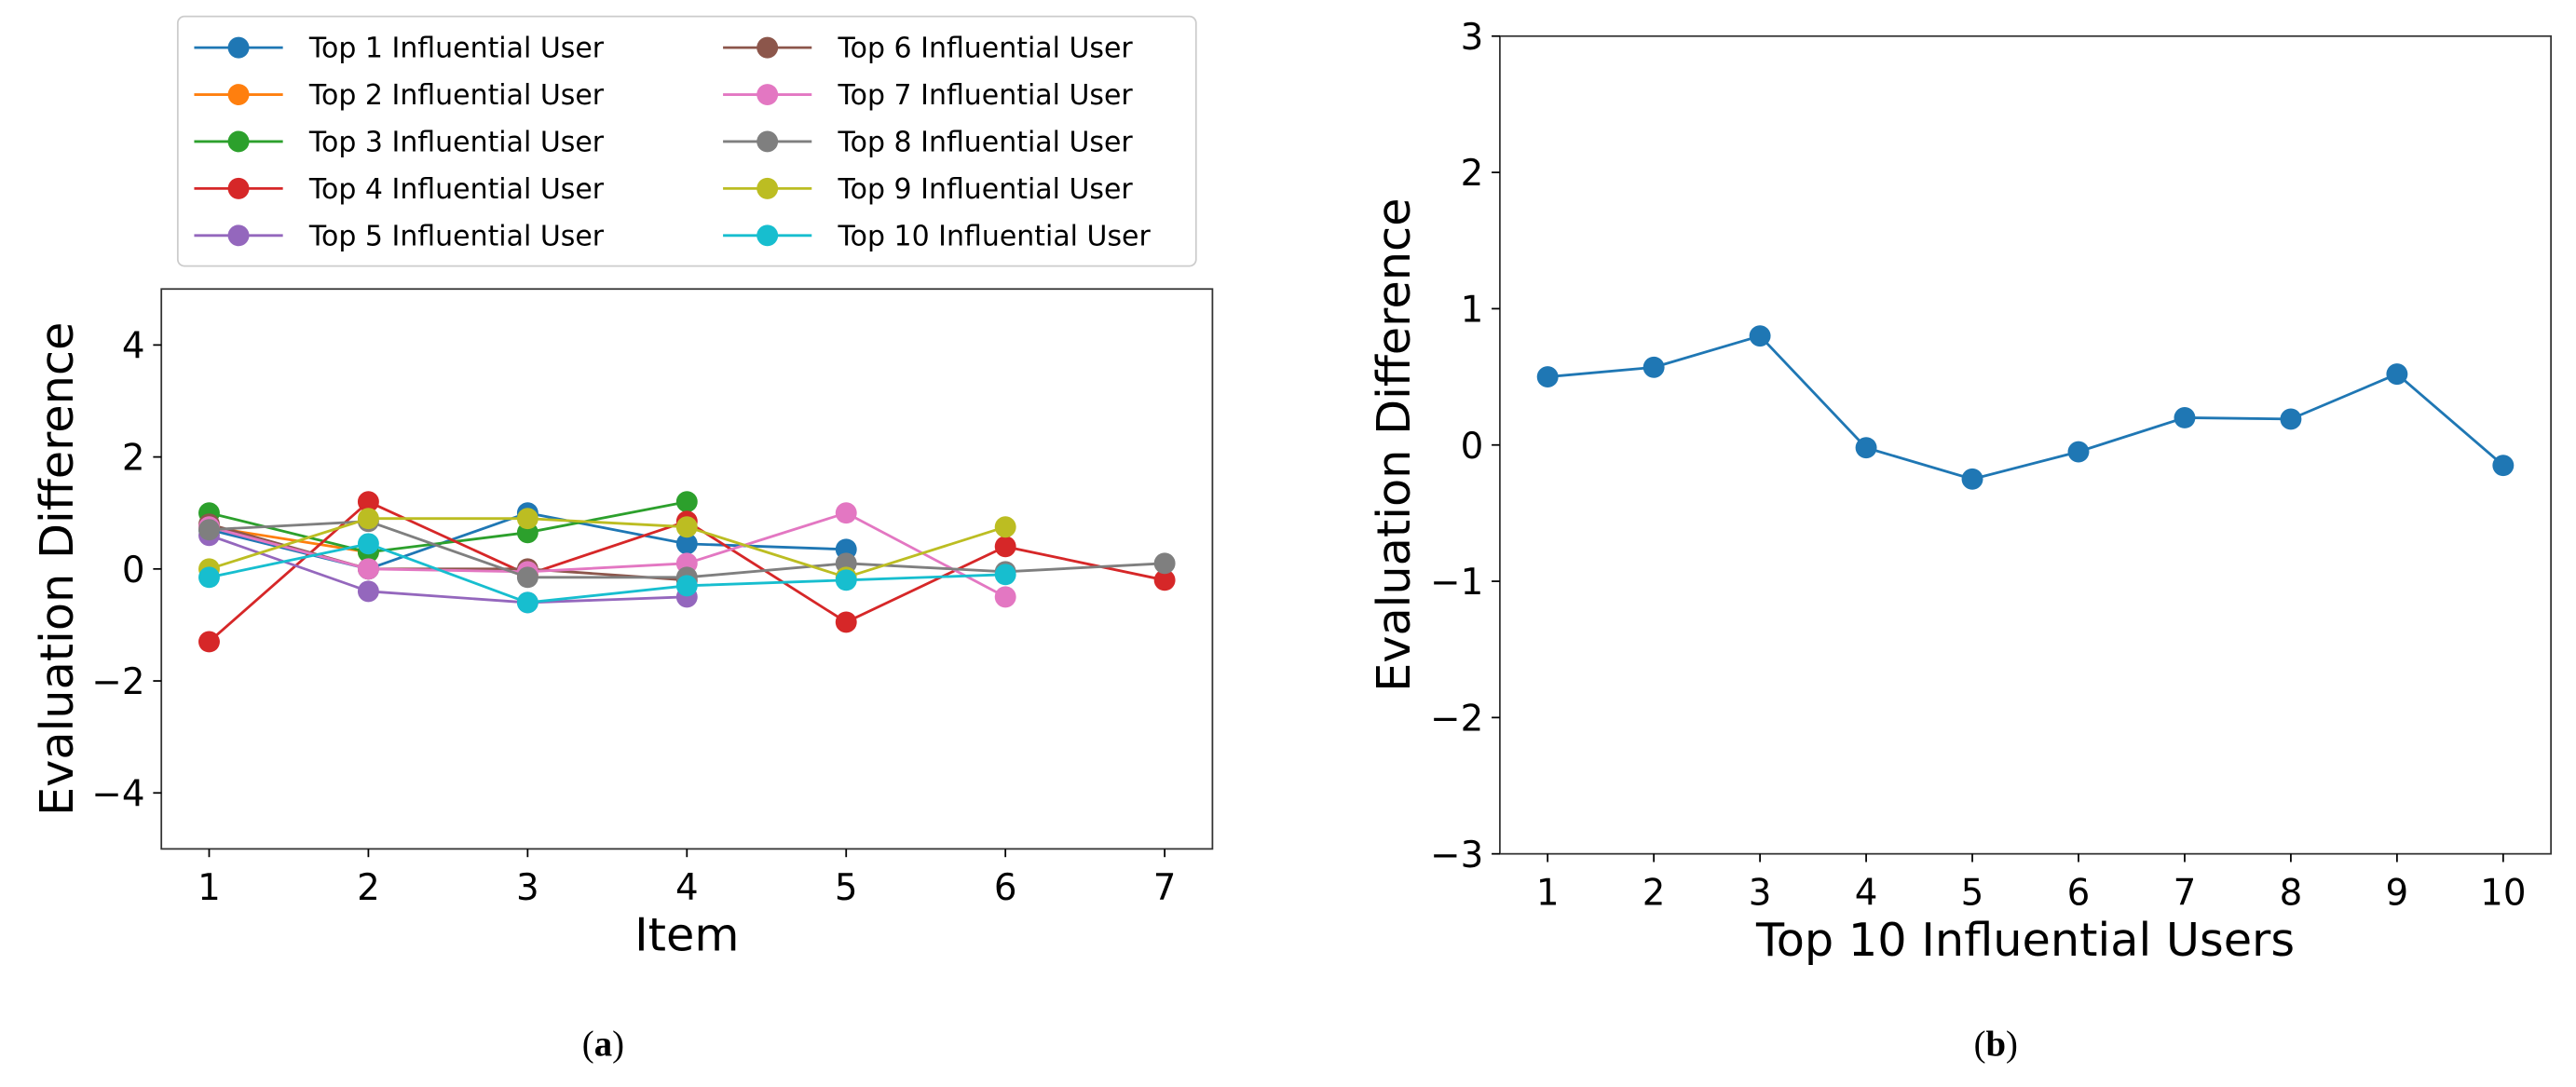  What do you see at coordinates (1472, 38) in the screenshot?
I see `y-tick-label: 3` at bounding box center [1472, 38].